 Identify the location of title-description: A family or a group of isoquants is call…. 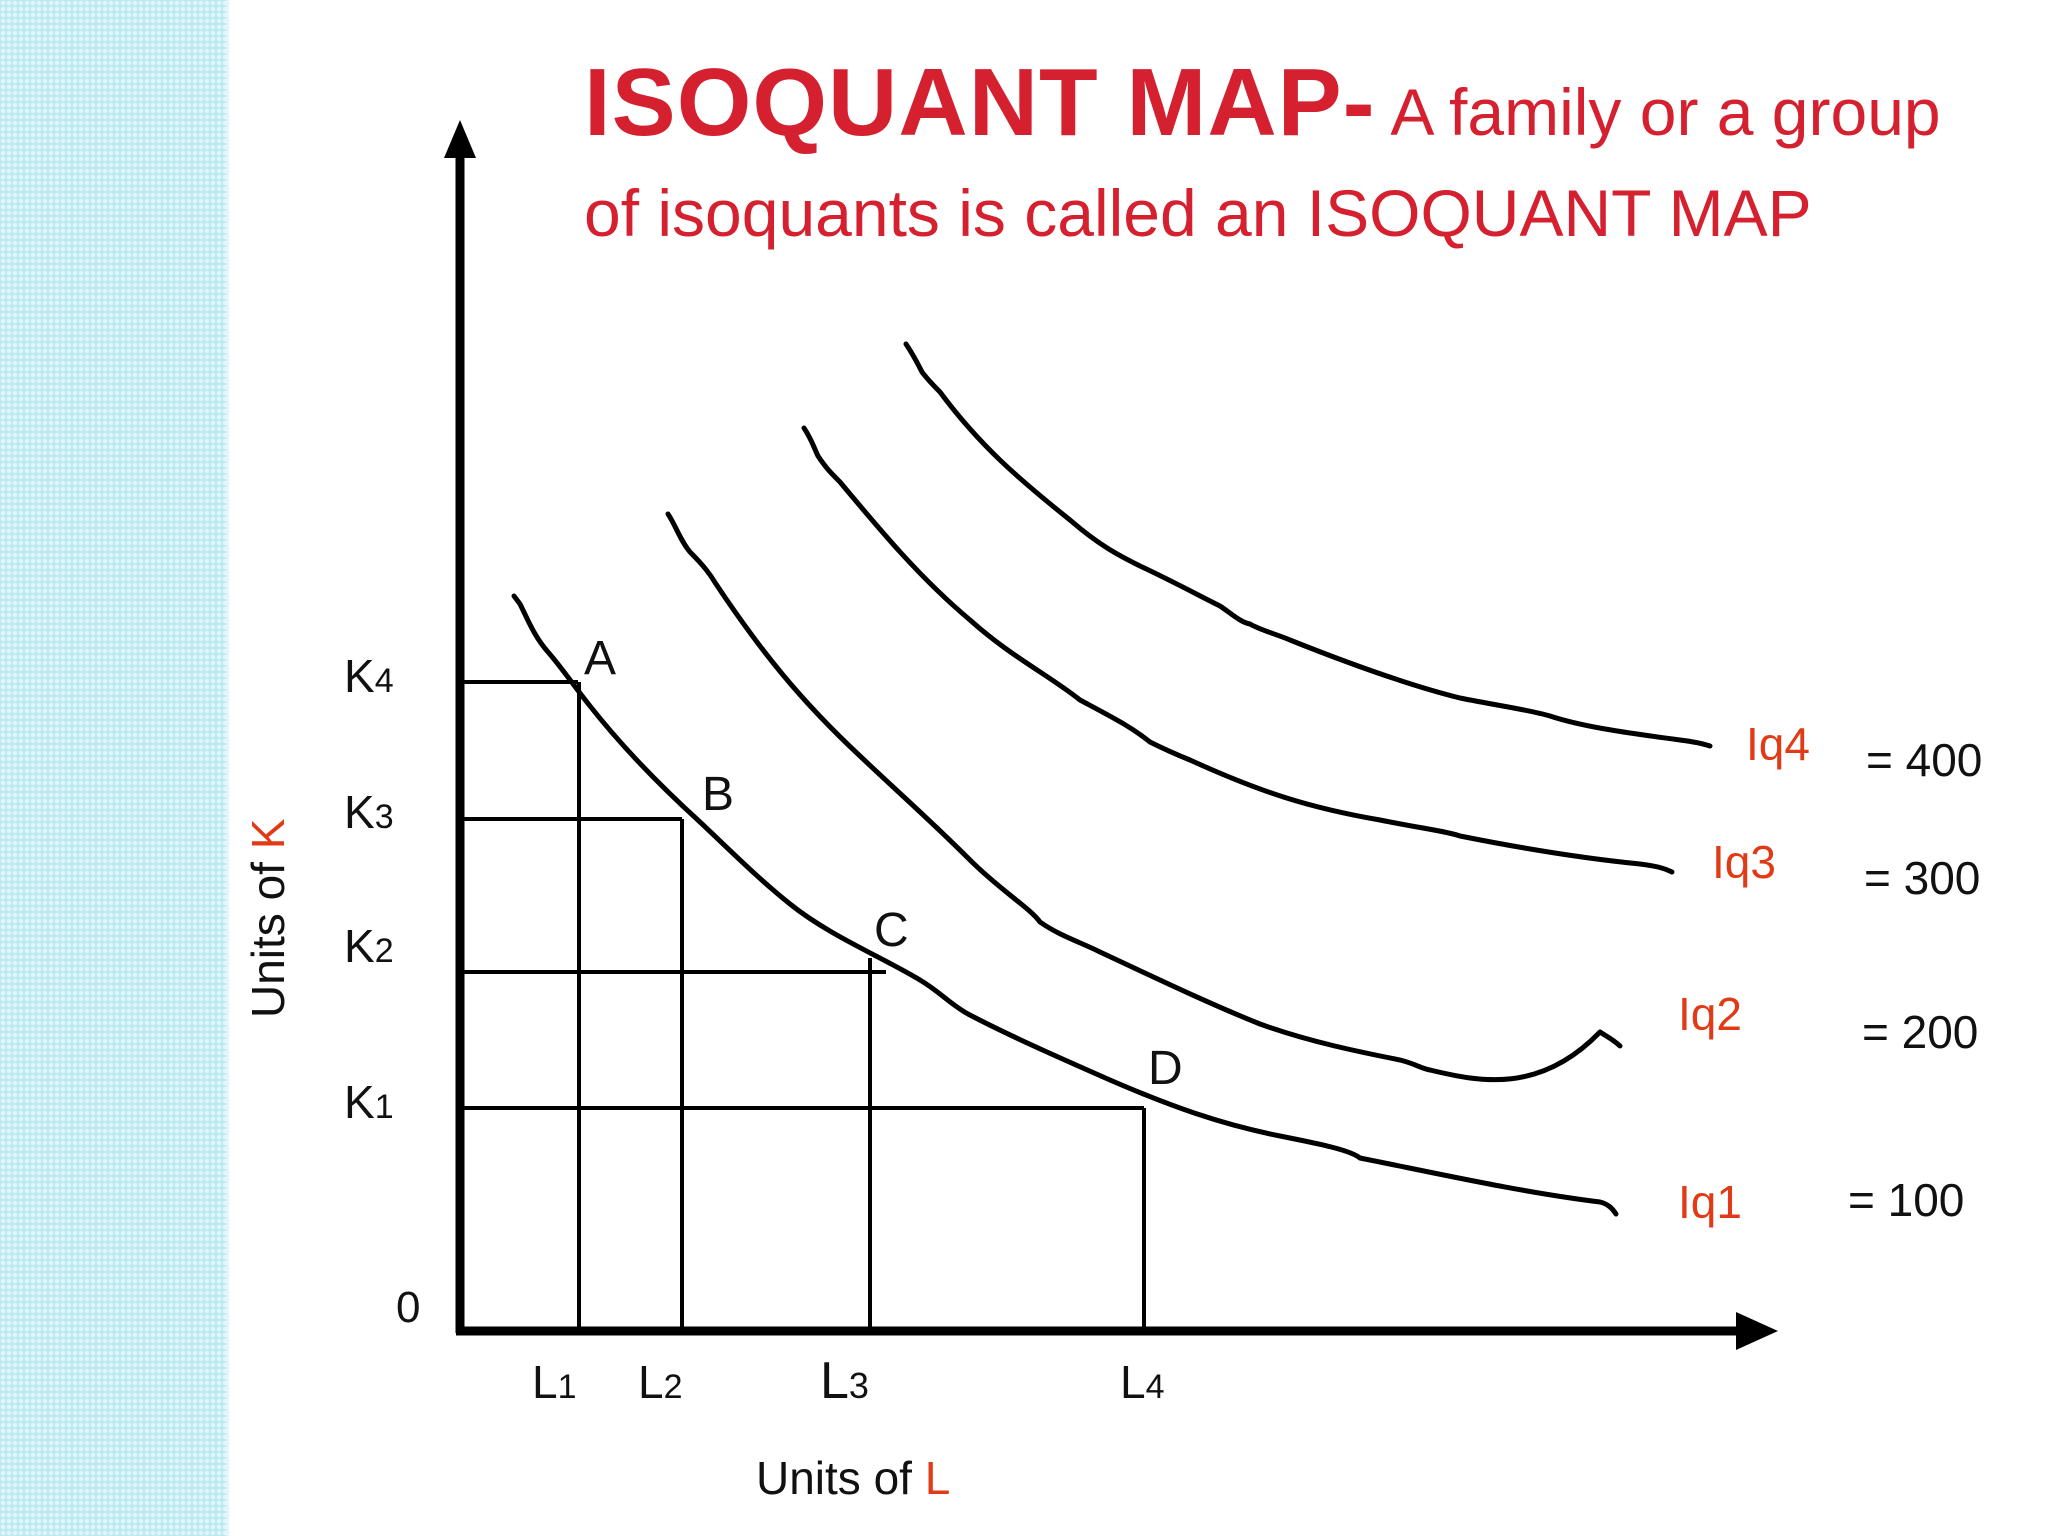
(1262, 162).